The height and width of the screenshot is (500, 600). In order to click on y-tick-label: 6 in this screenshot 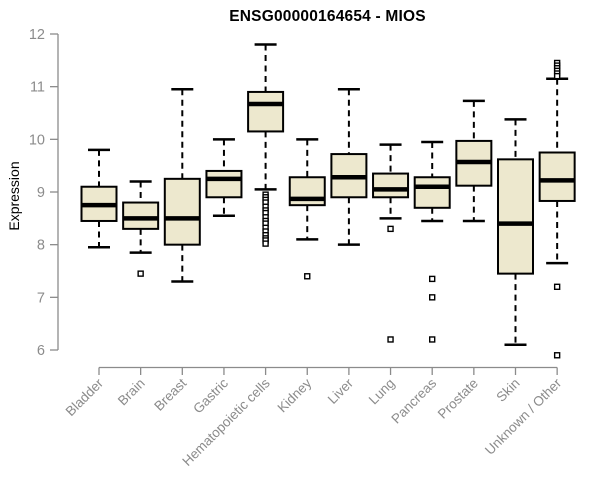, I will do `click(41, 351)`.